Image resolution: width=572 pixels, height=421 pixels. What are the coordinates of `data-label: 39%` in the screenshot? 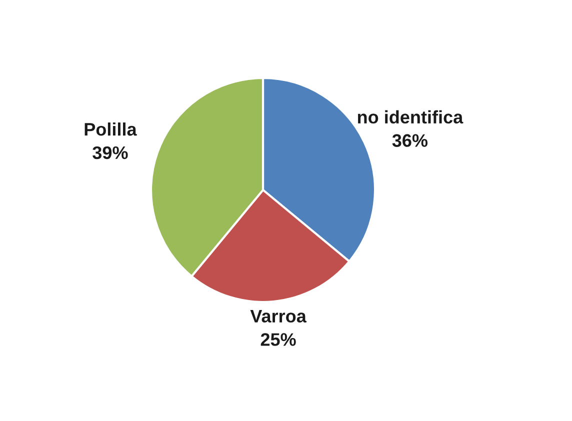 It's located at (110, 153).